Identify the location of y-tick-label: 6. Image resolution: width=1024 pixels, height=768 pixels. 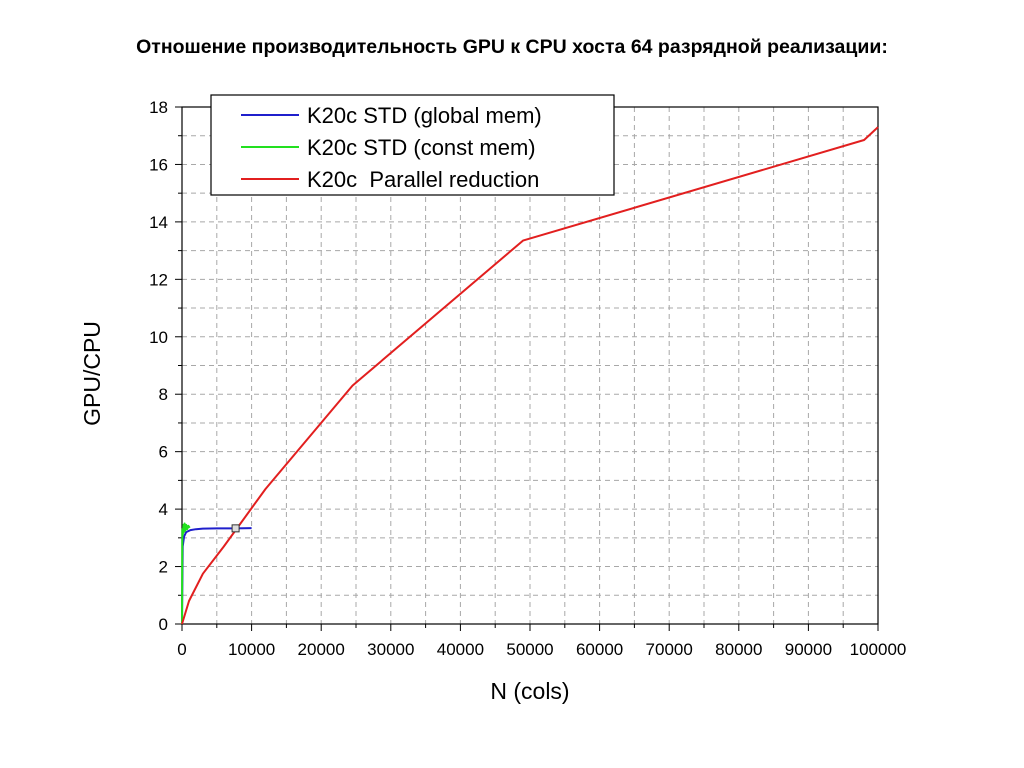
(163, 452).